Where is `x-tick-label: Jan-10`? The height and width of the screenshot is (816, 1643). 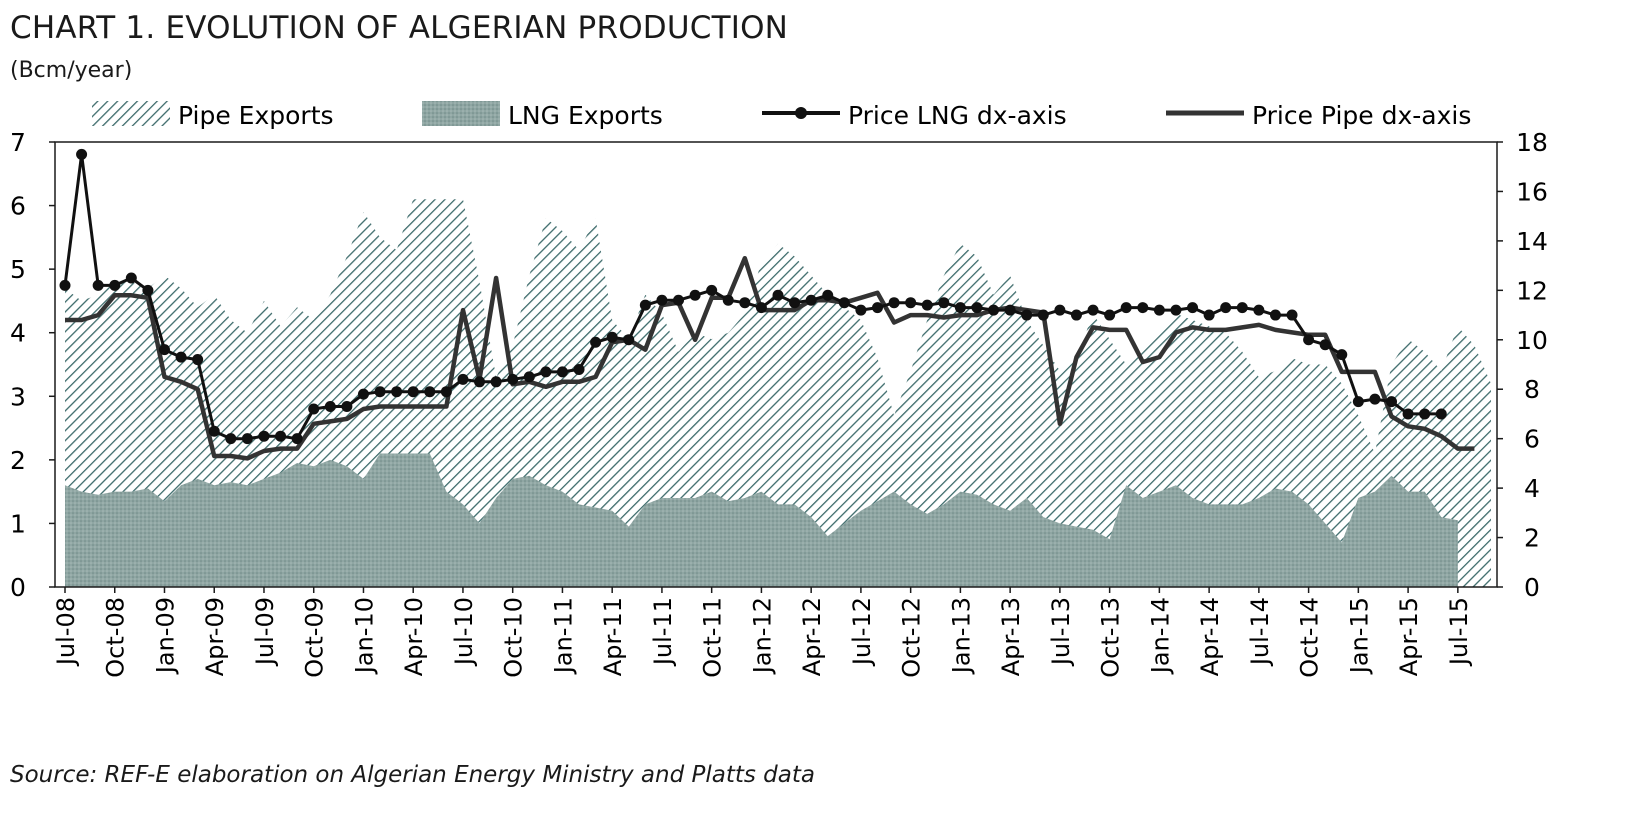
x-tick-label: Jan-10 is located at coordinates (364, 636).